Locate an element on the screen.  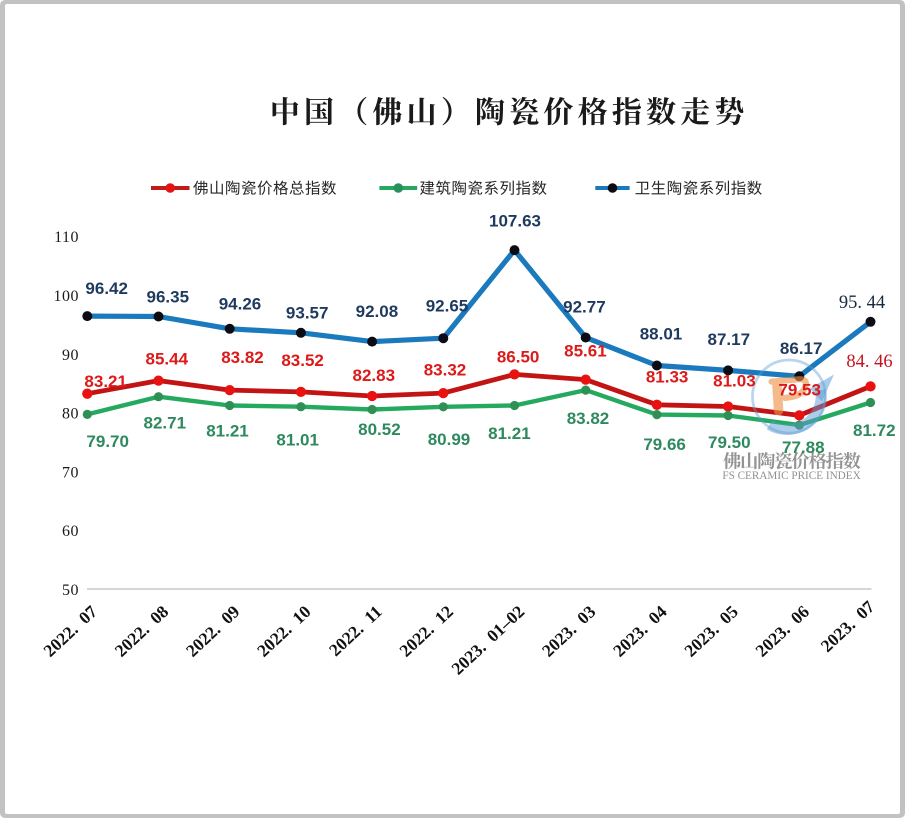
svg-text: 110 is located at coordinates (66, 237).